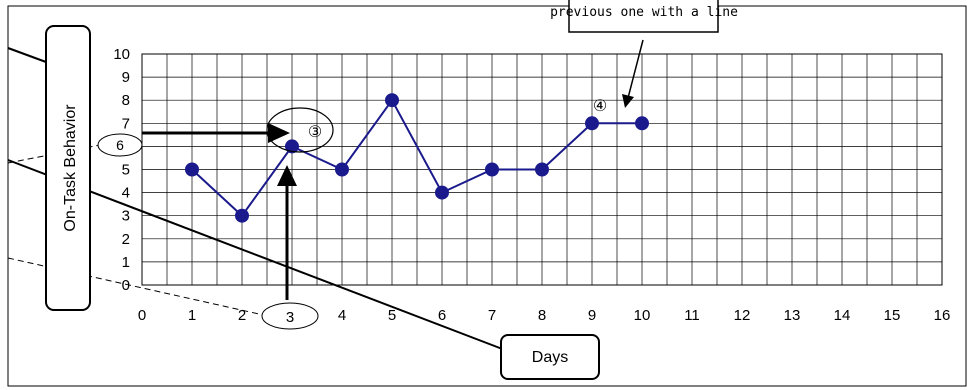 This screenshot has width=969, height=390. I want to click on y-tick-label: 7, so click(126, 123).